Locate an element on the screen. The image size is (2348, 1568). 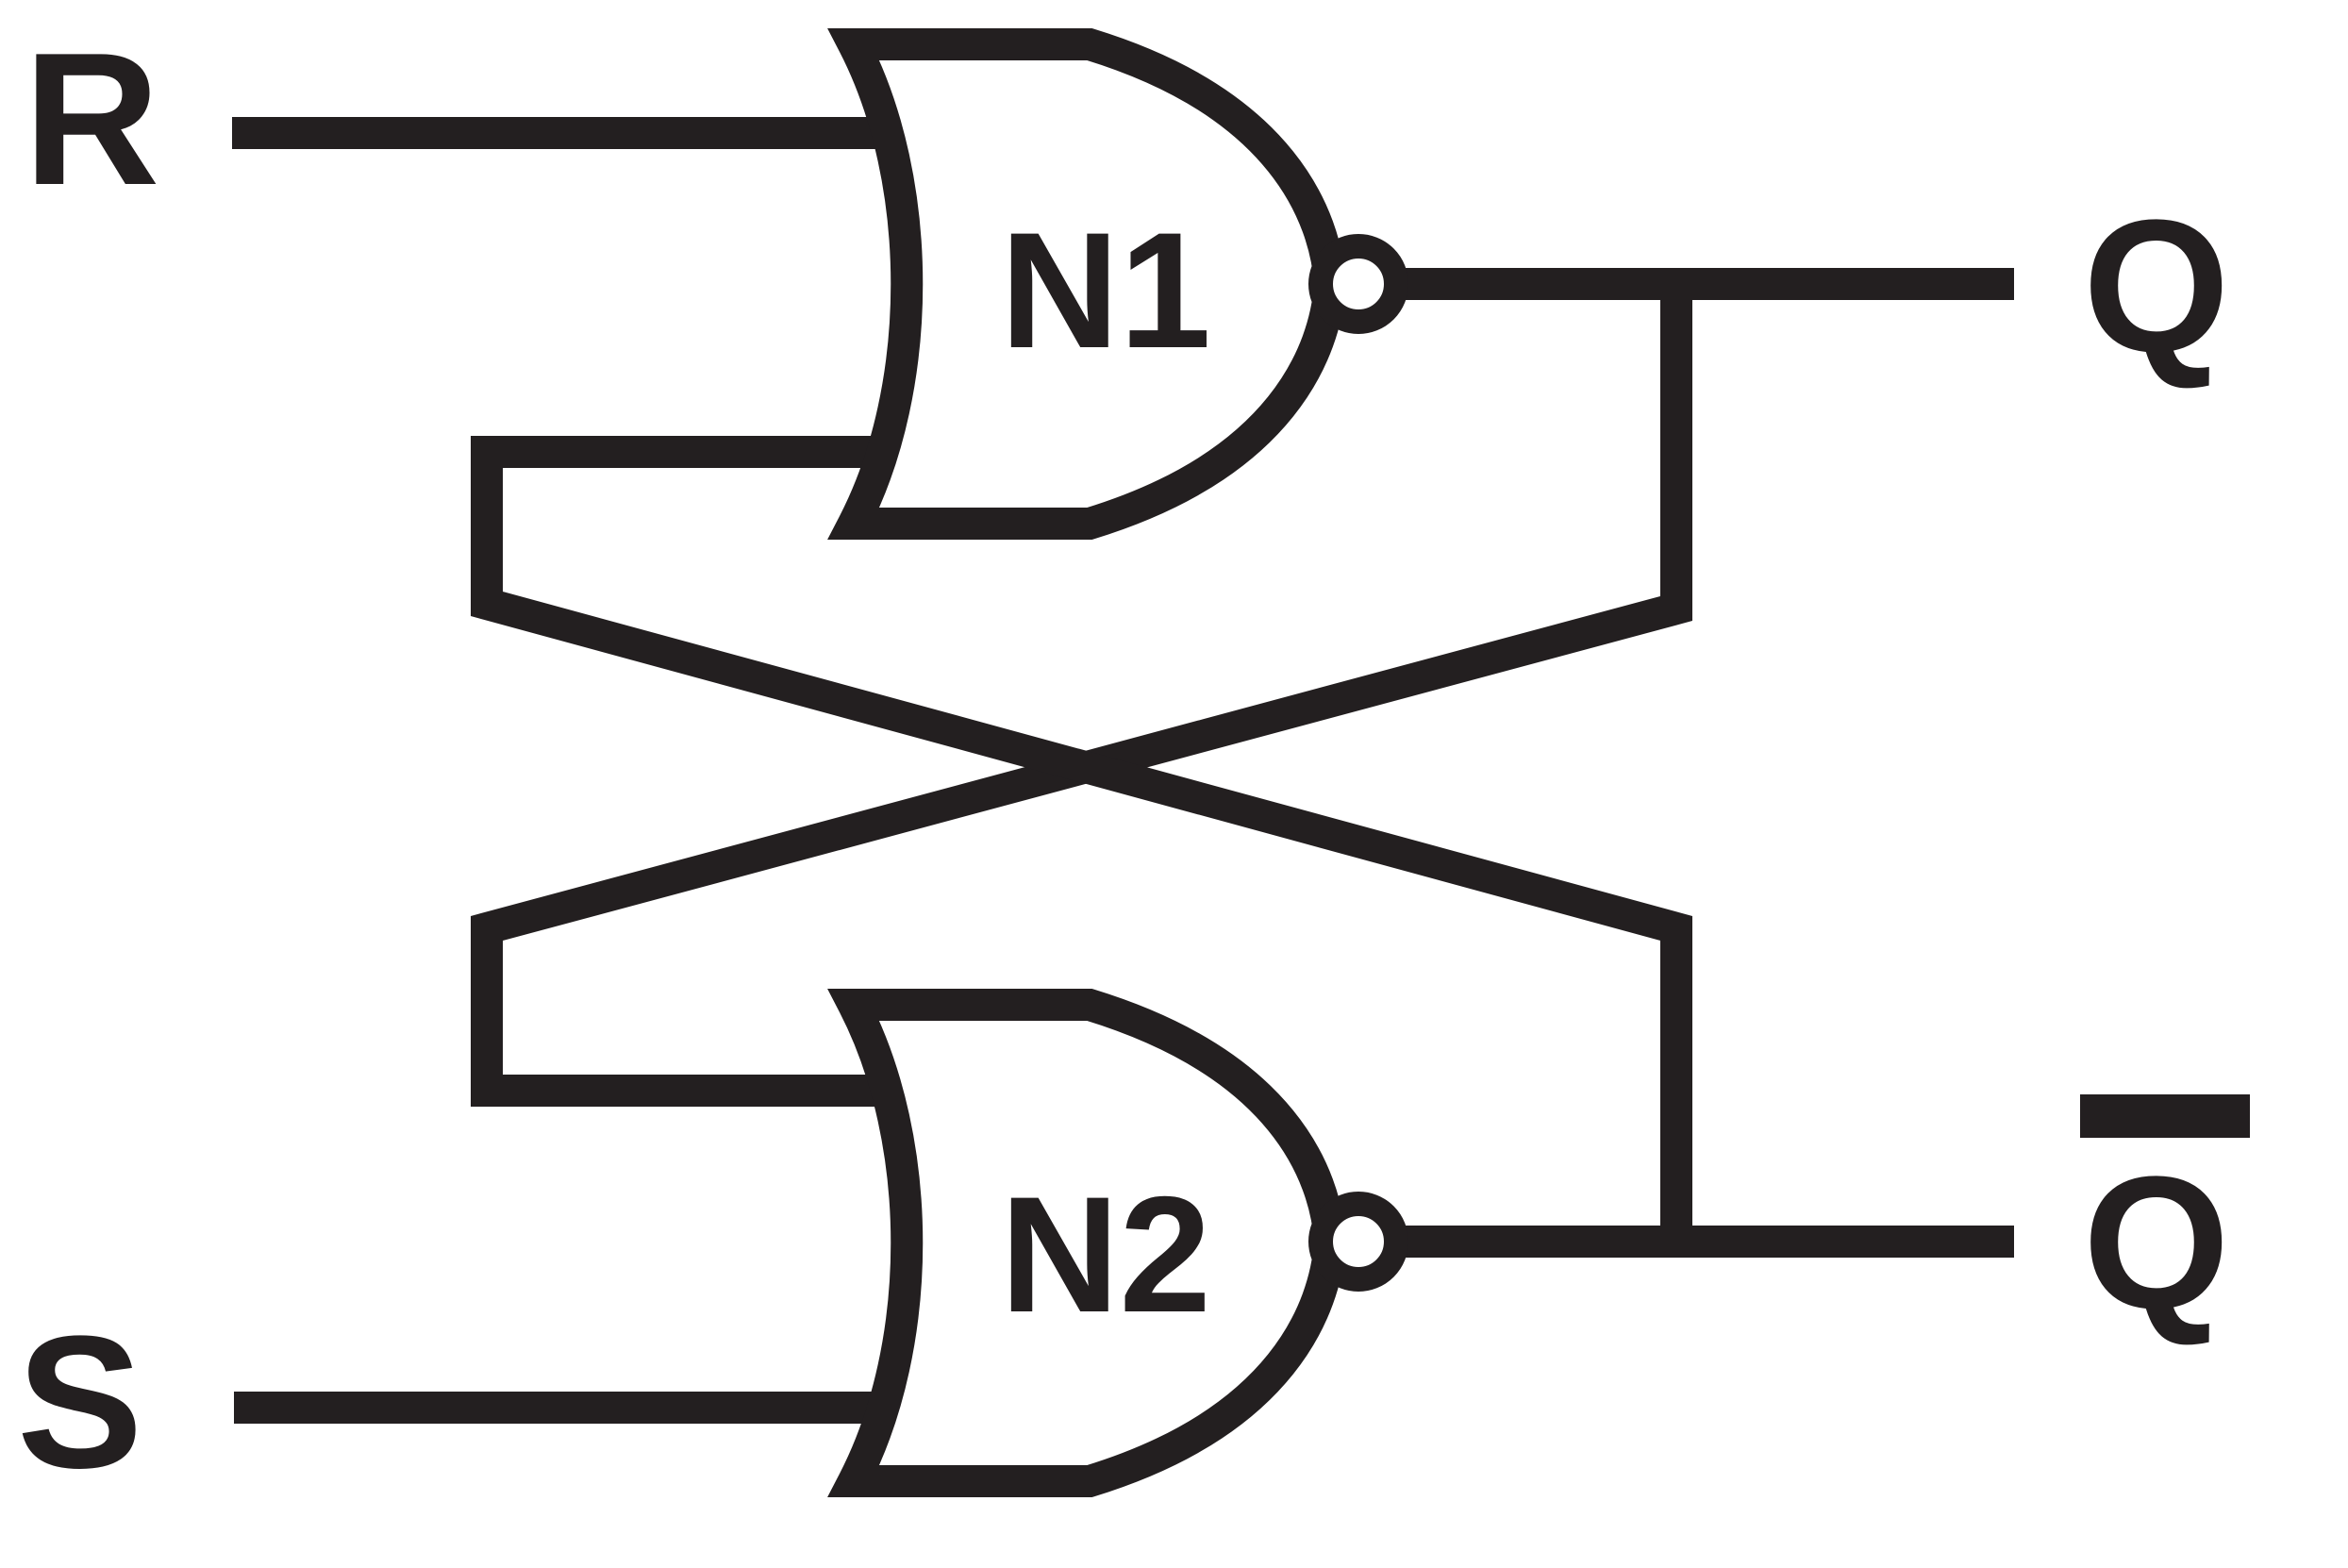
nor-gate-n1: N1 is located at coordinates (1117, 283).